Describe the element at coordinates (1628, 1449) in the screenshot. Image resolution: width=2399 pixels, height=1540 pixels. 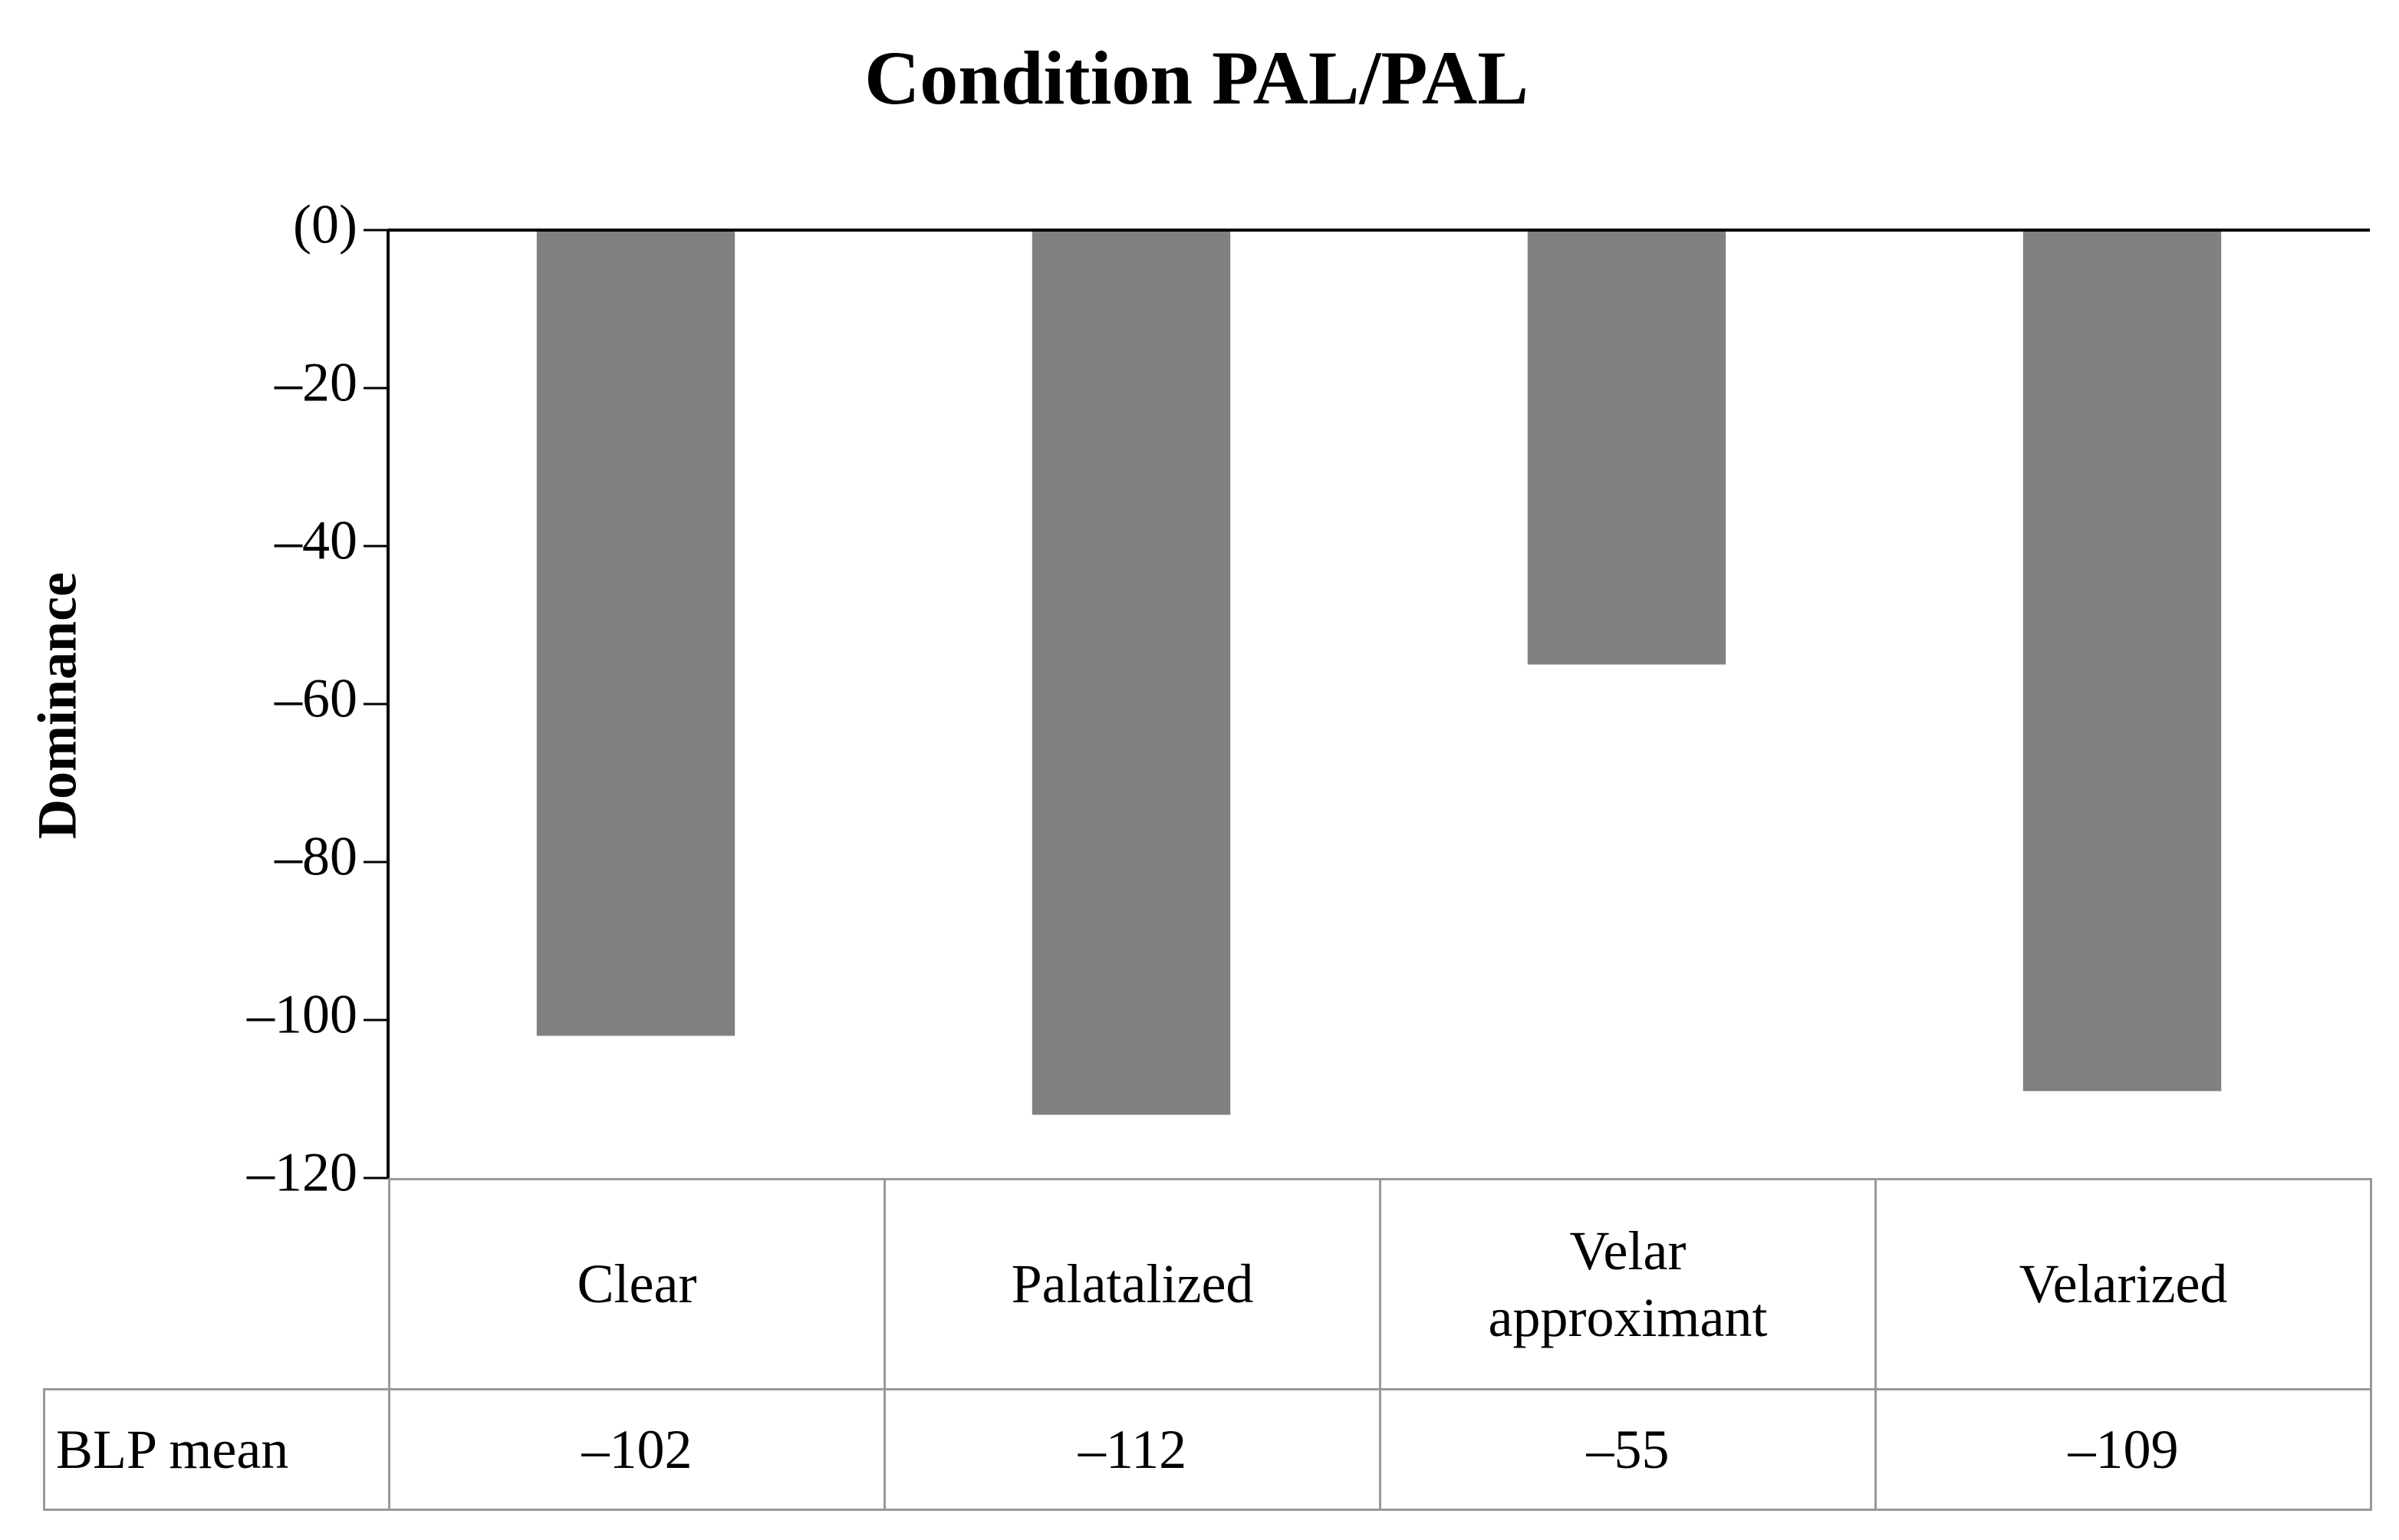
I see `value-cell: –55` at that location.